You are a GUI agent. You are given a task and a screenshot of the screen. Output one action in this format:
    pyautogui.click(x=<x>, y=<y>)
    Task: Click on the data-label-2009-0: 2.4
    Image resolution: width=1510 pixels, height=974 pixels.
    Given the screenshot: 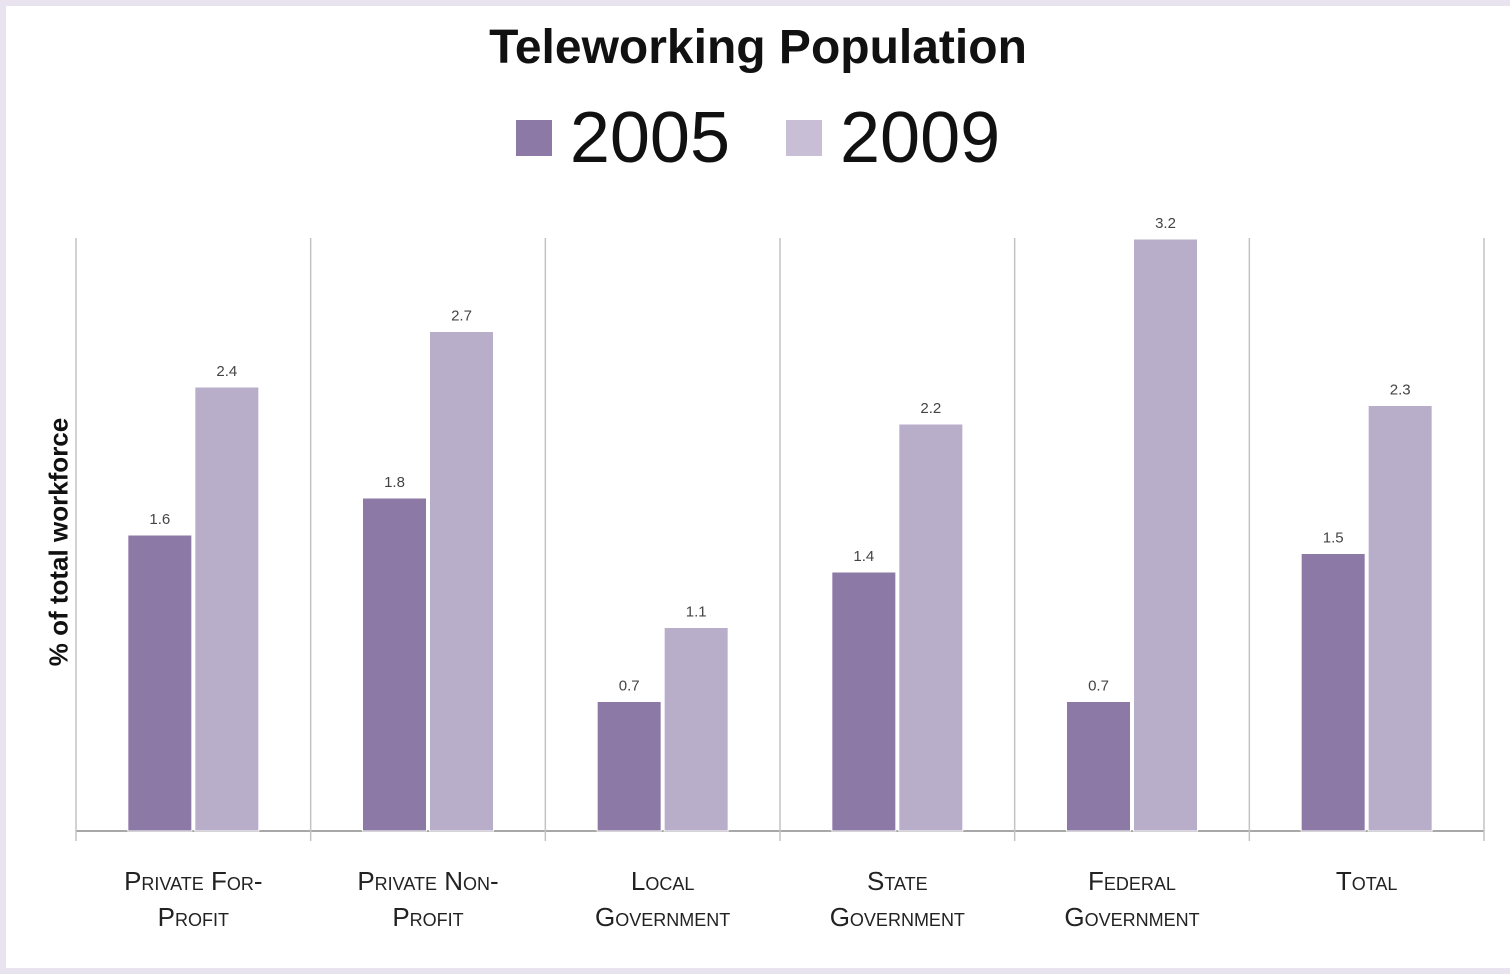 What is the action you would take?
    pyautogui.click(x=226, y=371)
    